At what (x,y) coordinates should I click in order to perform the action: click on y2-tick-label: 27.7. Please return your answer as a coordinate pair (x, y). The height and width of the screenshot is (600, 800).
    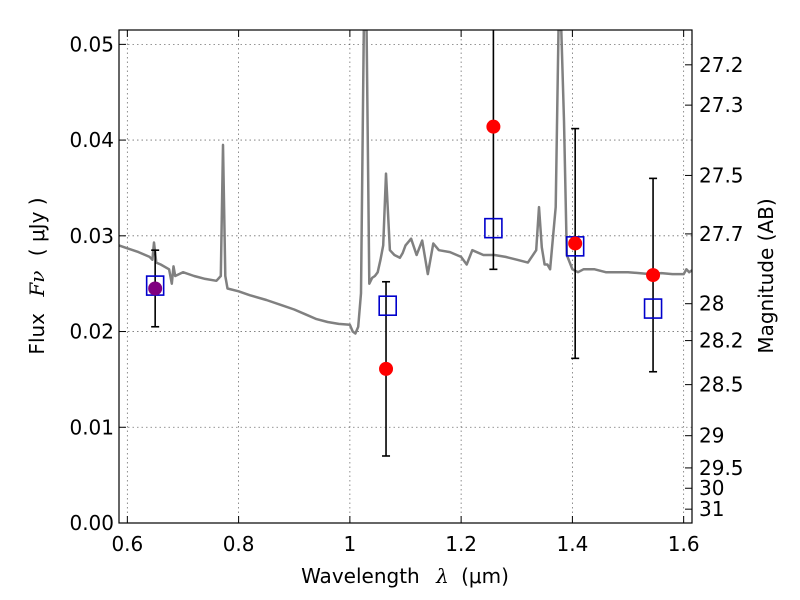
    Looking at the image, I should click on (721, 234).